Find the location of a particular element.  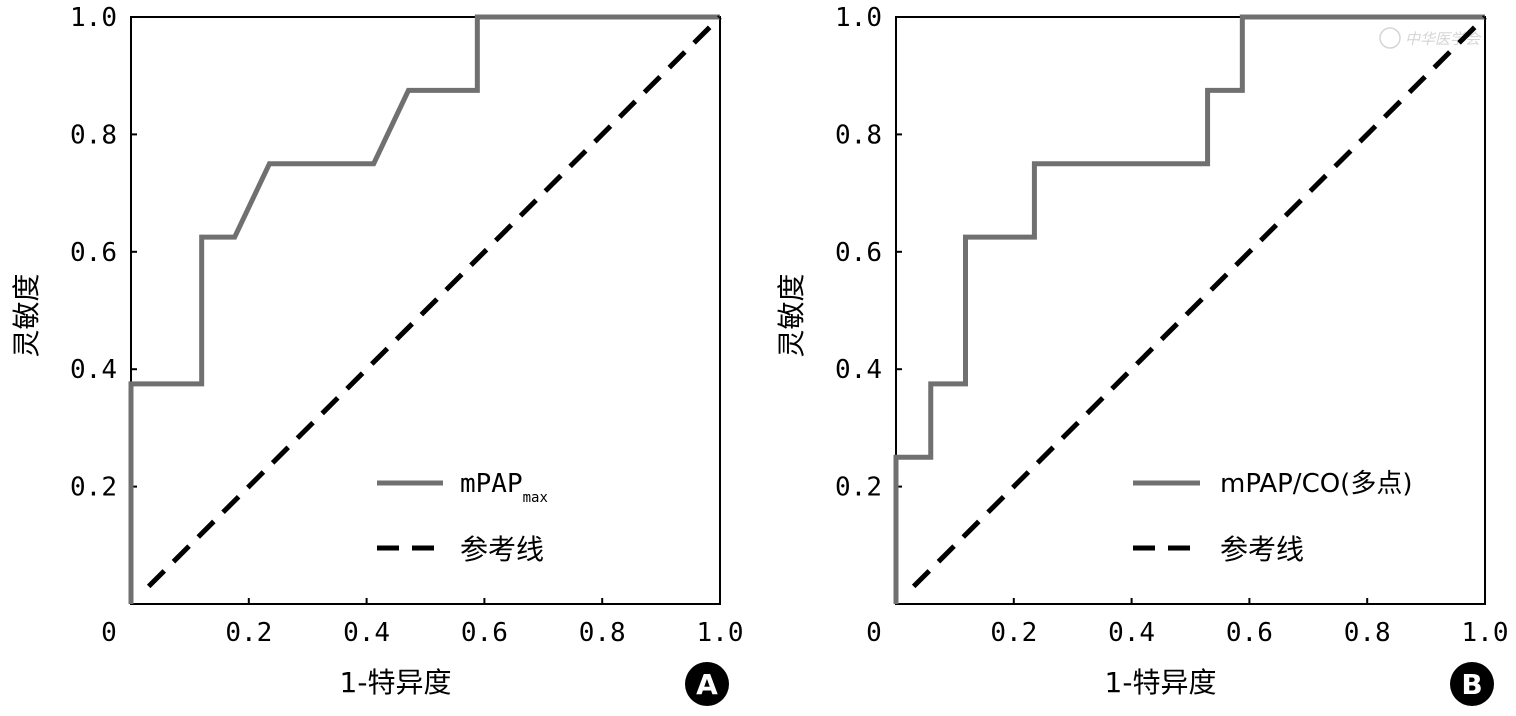

watermark: 中华医学会 is located at coordinates (1430, 38).